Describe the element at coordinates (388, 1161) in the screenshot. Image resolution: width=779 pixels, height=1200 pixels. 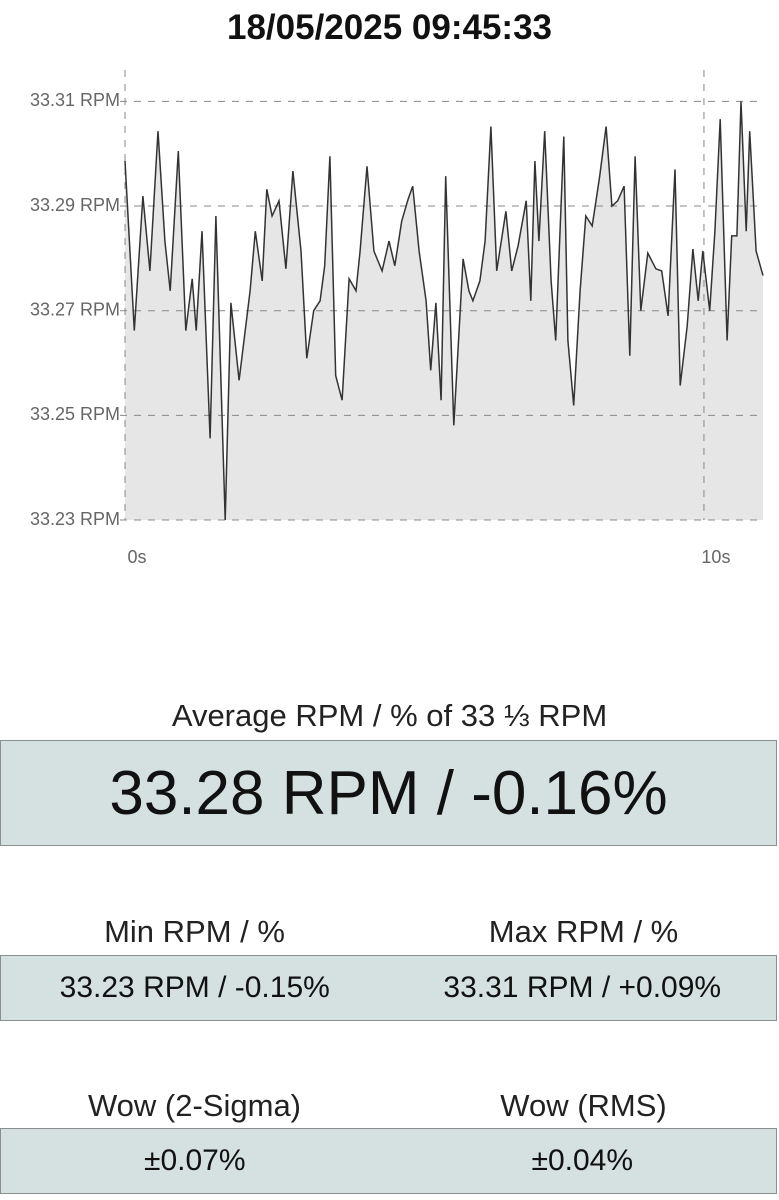
I see `wow-box: ±0.07% ±0.04%` at that location.